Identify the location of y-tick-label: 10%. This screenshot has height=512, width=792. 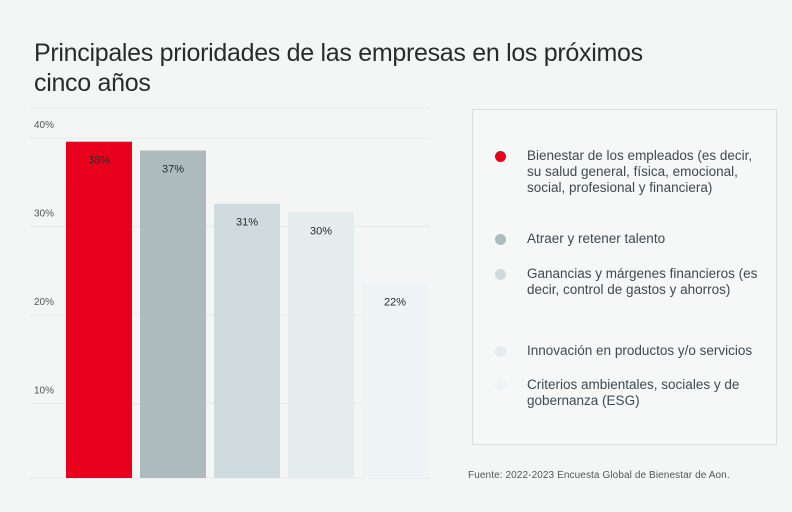
(44, 391).